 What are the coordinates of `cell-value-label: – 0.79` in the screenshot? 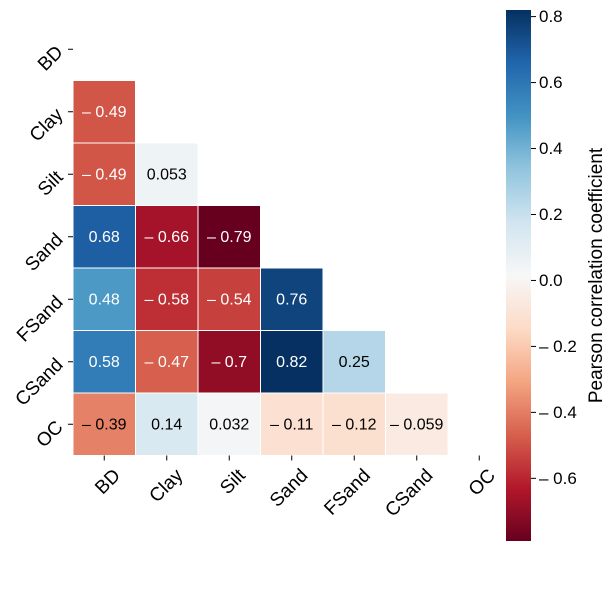 It's located at (229, 237).